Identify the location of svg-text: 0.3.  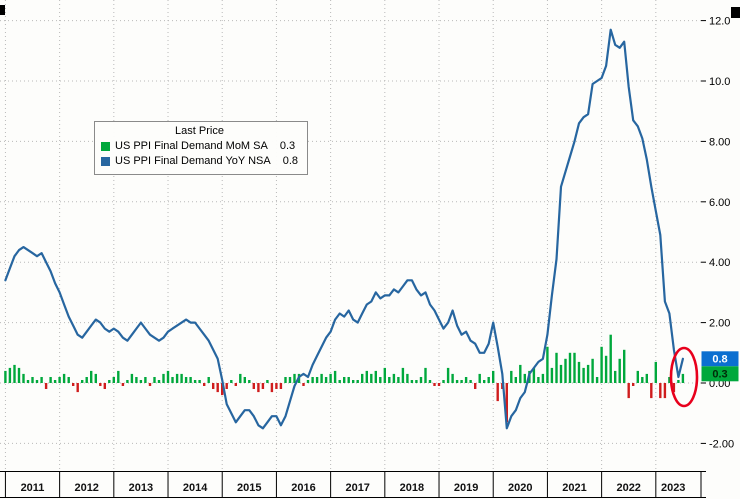
(719, 374).